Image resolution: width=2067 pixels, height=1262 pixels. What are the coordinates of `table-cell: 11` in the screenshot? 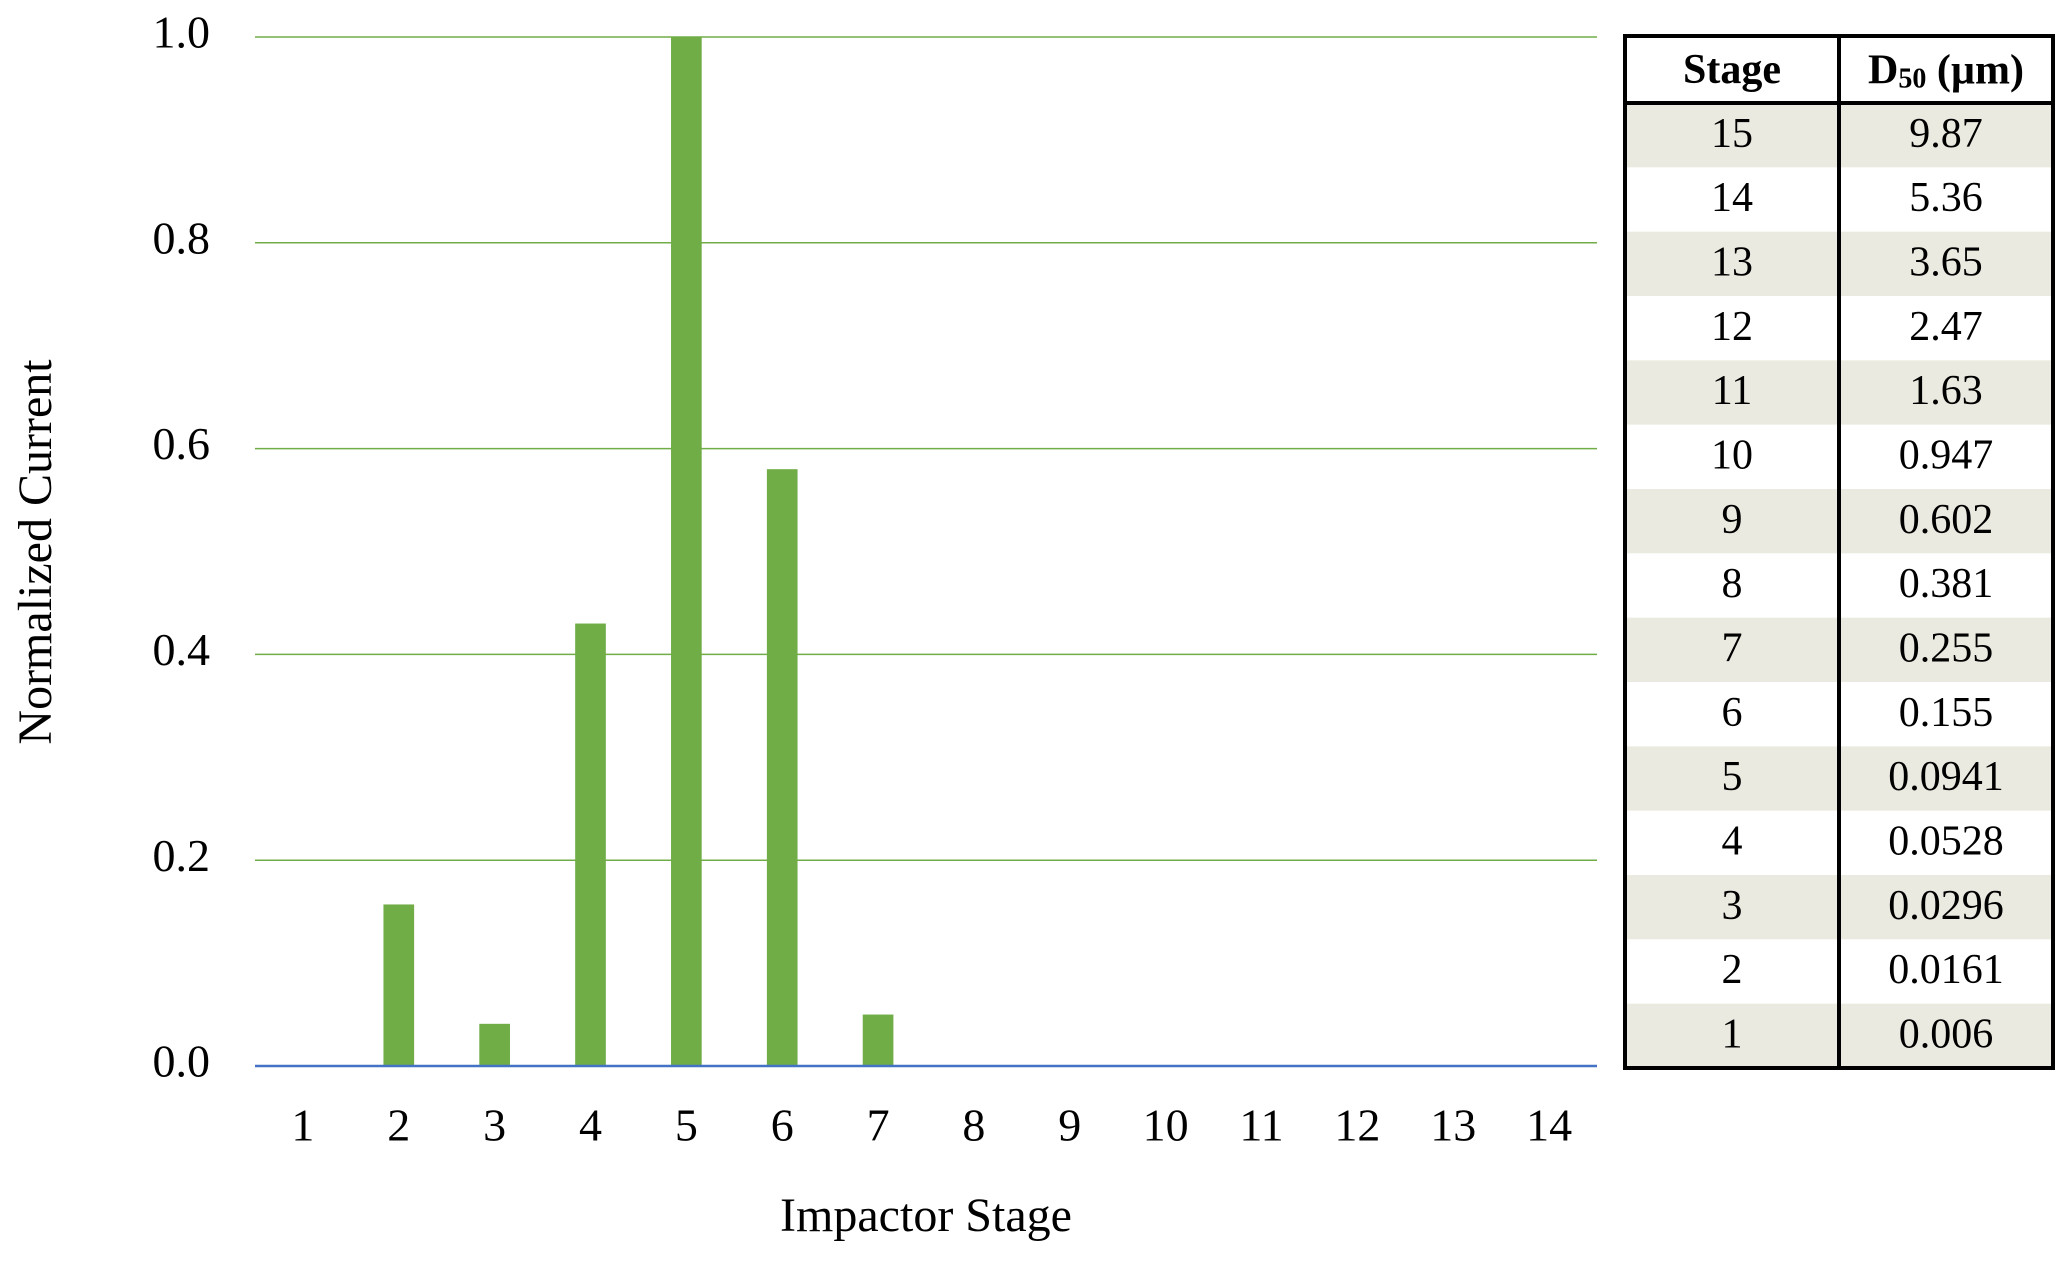 It's located at (1732, 391).